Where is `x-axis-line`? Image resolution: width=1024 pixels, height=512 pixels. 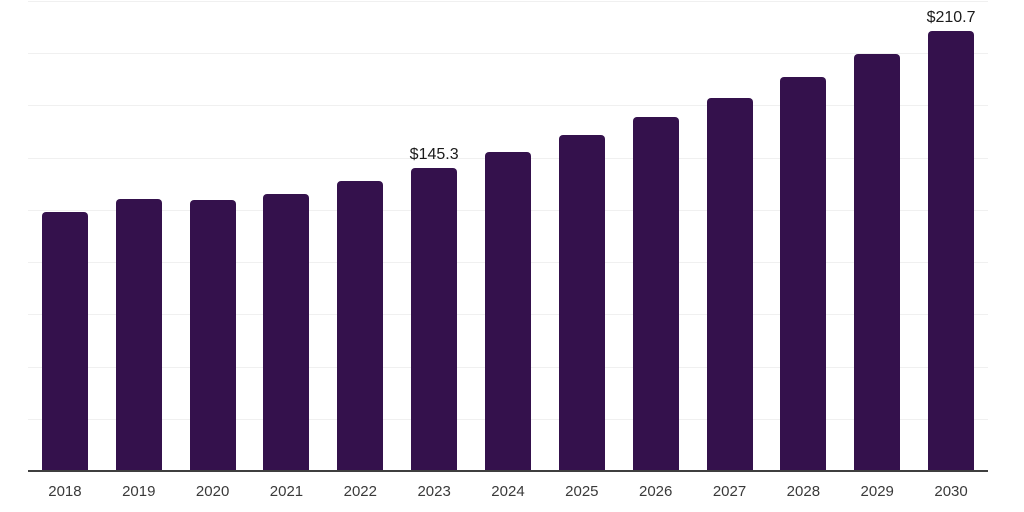
x-axis-line is located at coordinates (508, 471).